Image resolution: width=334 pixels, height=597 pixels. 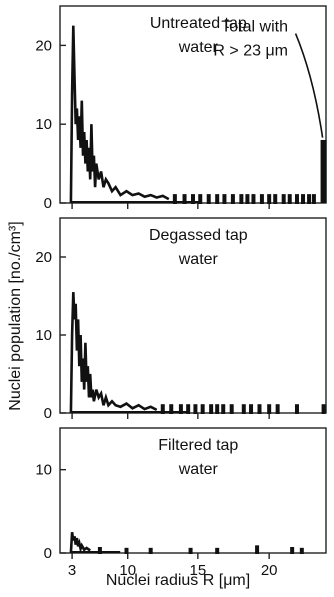 What do you see at coordinates (48, 203) in the screenshot?
I see `y-tick-label-untreated-0: 0` at bounding box center [48, 203].